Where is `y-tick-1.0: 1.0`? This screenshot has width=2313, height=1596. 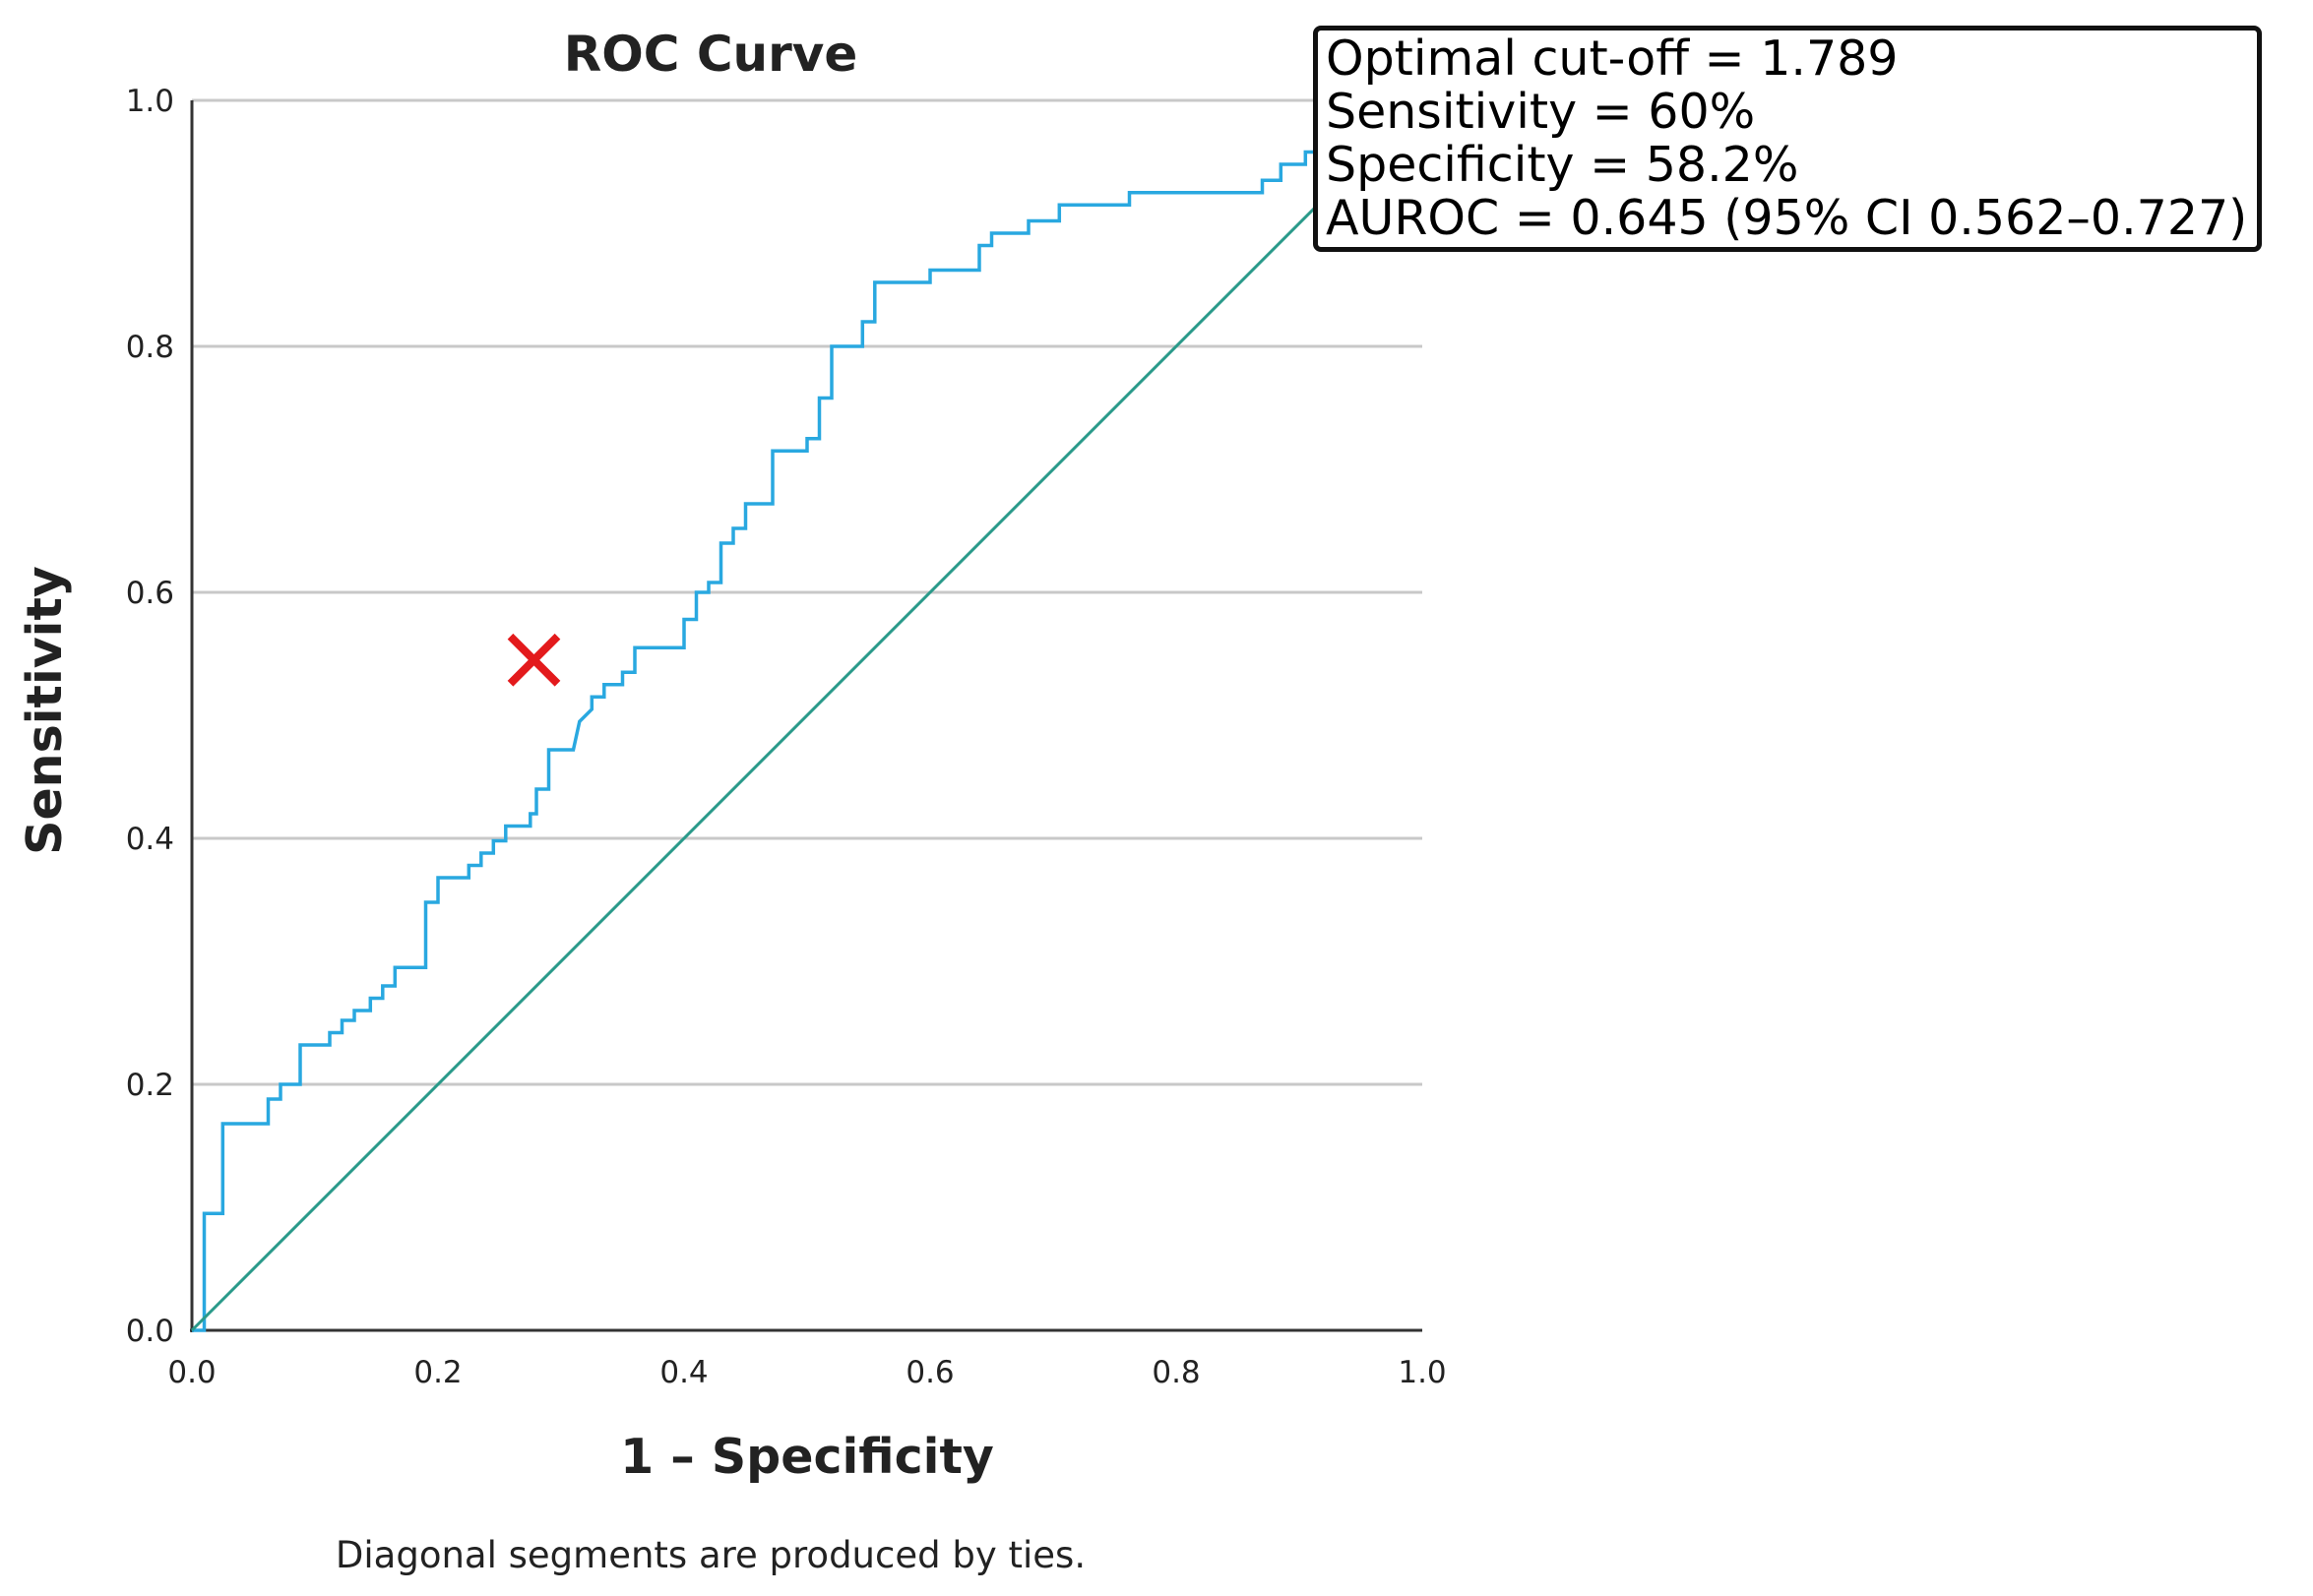 y-tick-1.0: 1.0 is located at coordinates (150, 101).